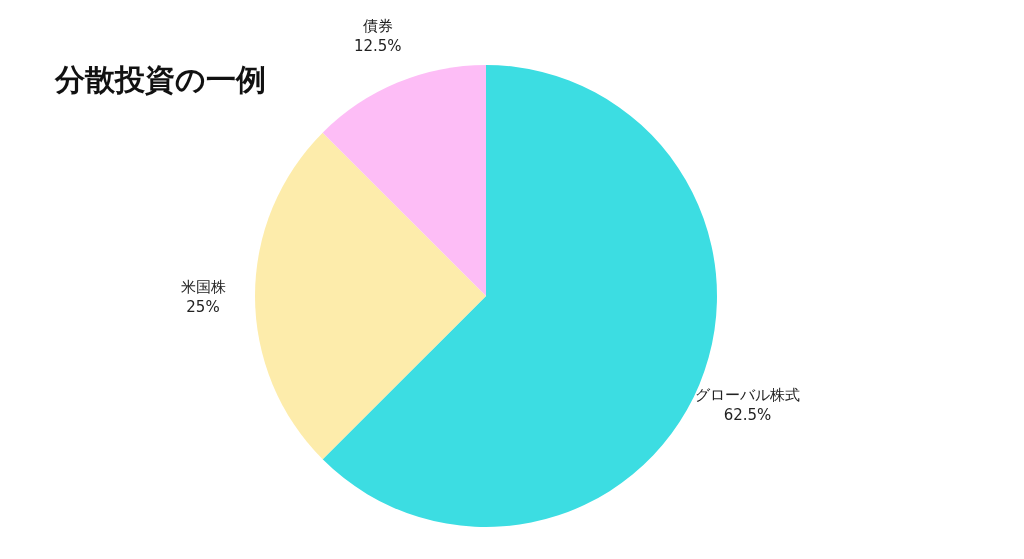  What do you see at coordinates (747, 395) in the screenshot?
I see `slice-label: グローバル株式` at bounding box center [747, 395].